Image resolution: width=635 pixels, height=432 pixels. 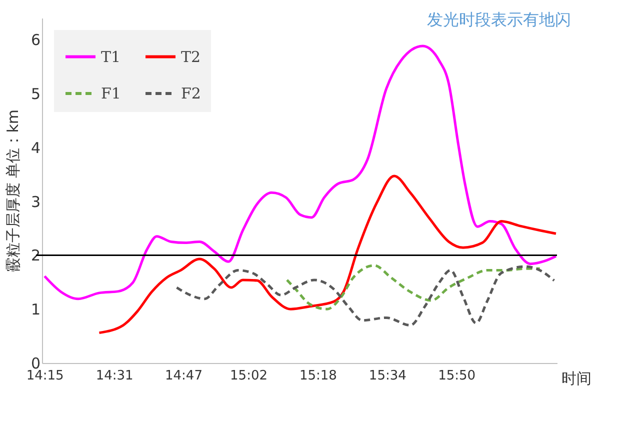 What do you see at coordinates (387, 376) in the screenshot?
I see `x-tick-label: 15:34` at bounding box center [387, 376].